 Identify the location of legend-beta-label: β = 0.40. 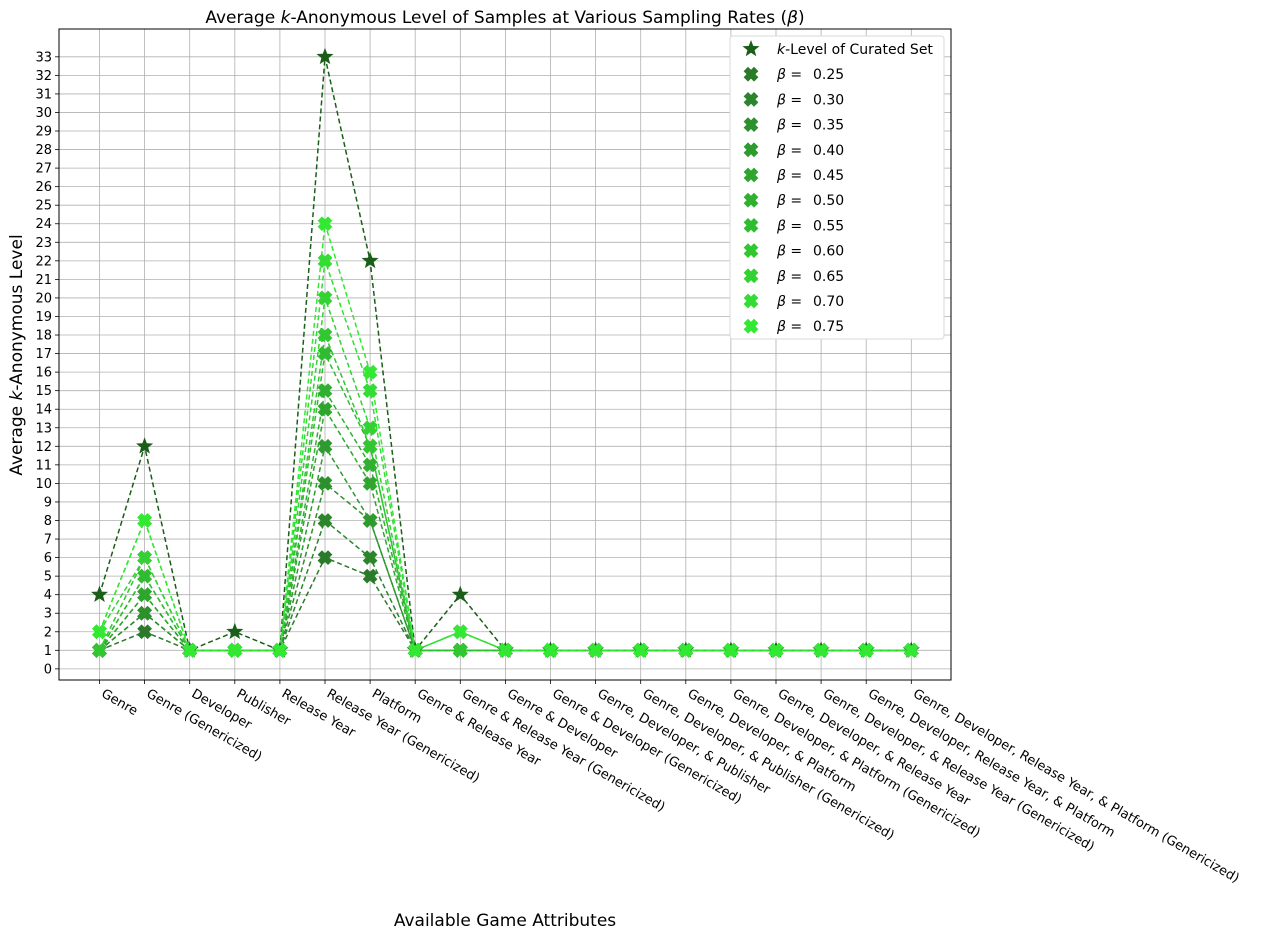
(810, 151).